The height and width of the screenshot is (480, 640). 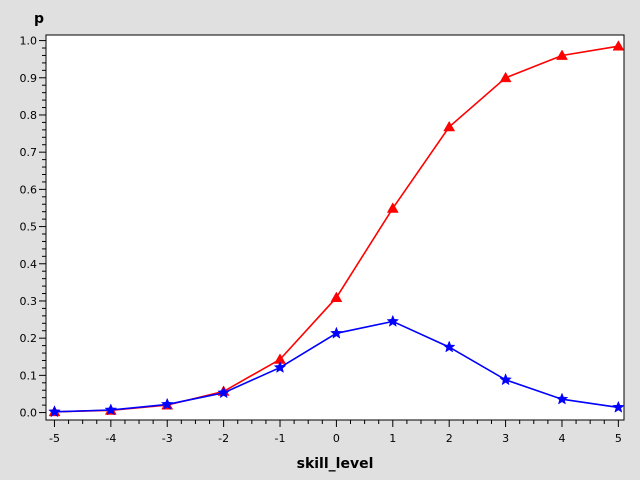 I want to click on x-tick-label: -3, so click(x=167, y=438).